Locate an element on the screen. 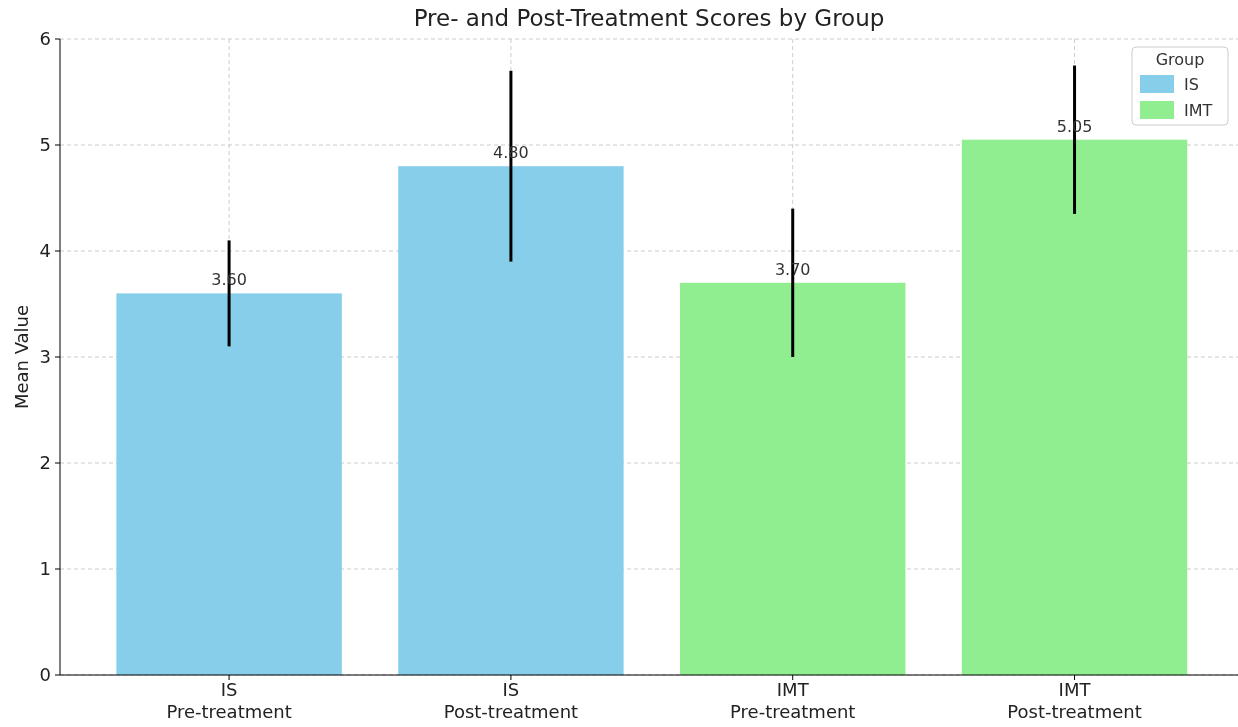 The width and height of the screenshot is (1238, 727). x-tick-label: IS Pre-treatment is located at coordinates (229, 700).